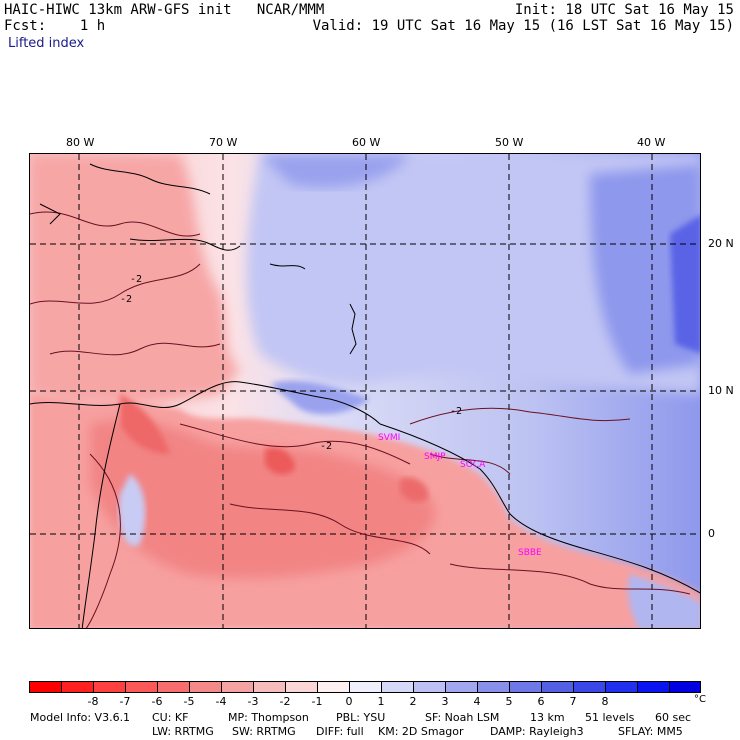  I want to click on colorbar-tick-label: -2, so click(285, 701).